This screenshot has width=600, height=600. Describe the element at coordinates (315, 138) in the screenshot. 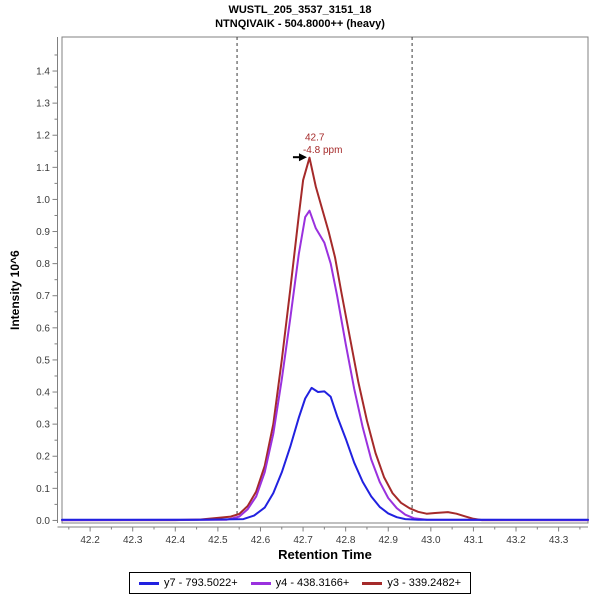

I see `peak-rt-annotation: 42.7` at that location.